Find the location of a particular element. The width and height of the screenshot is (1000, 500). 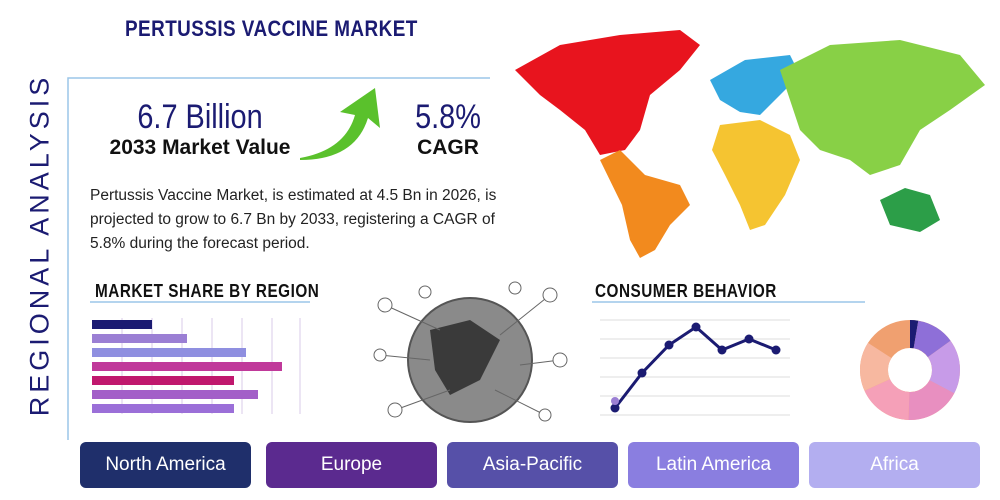

stat-label: CAGR is located at coordinates (448, 147).